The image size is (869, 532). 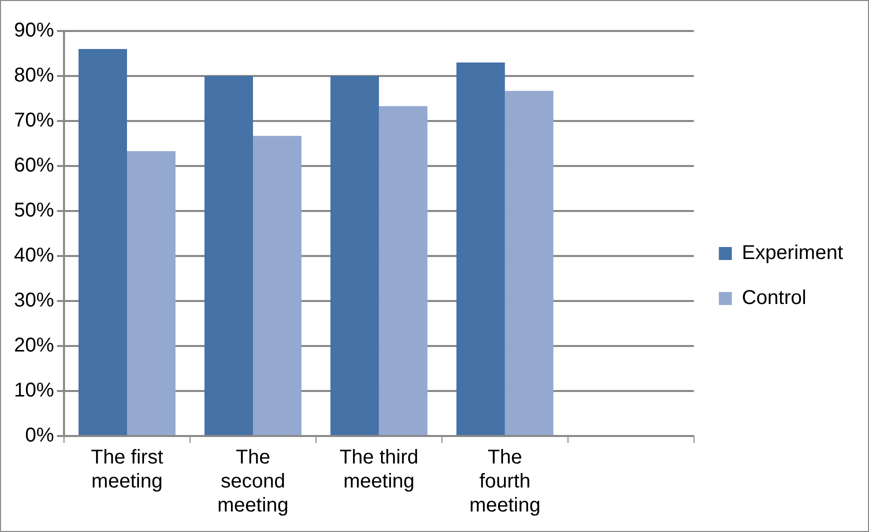 I want to click on y-tick-label: 0%, so click(x=39, y=435).